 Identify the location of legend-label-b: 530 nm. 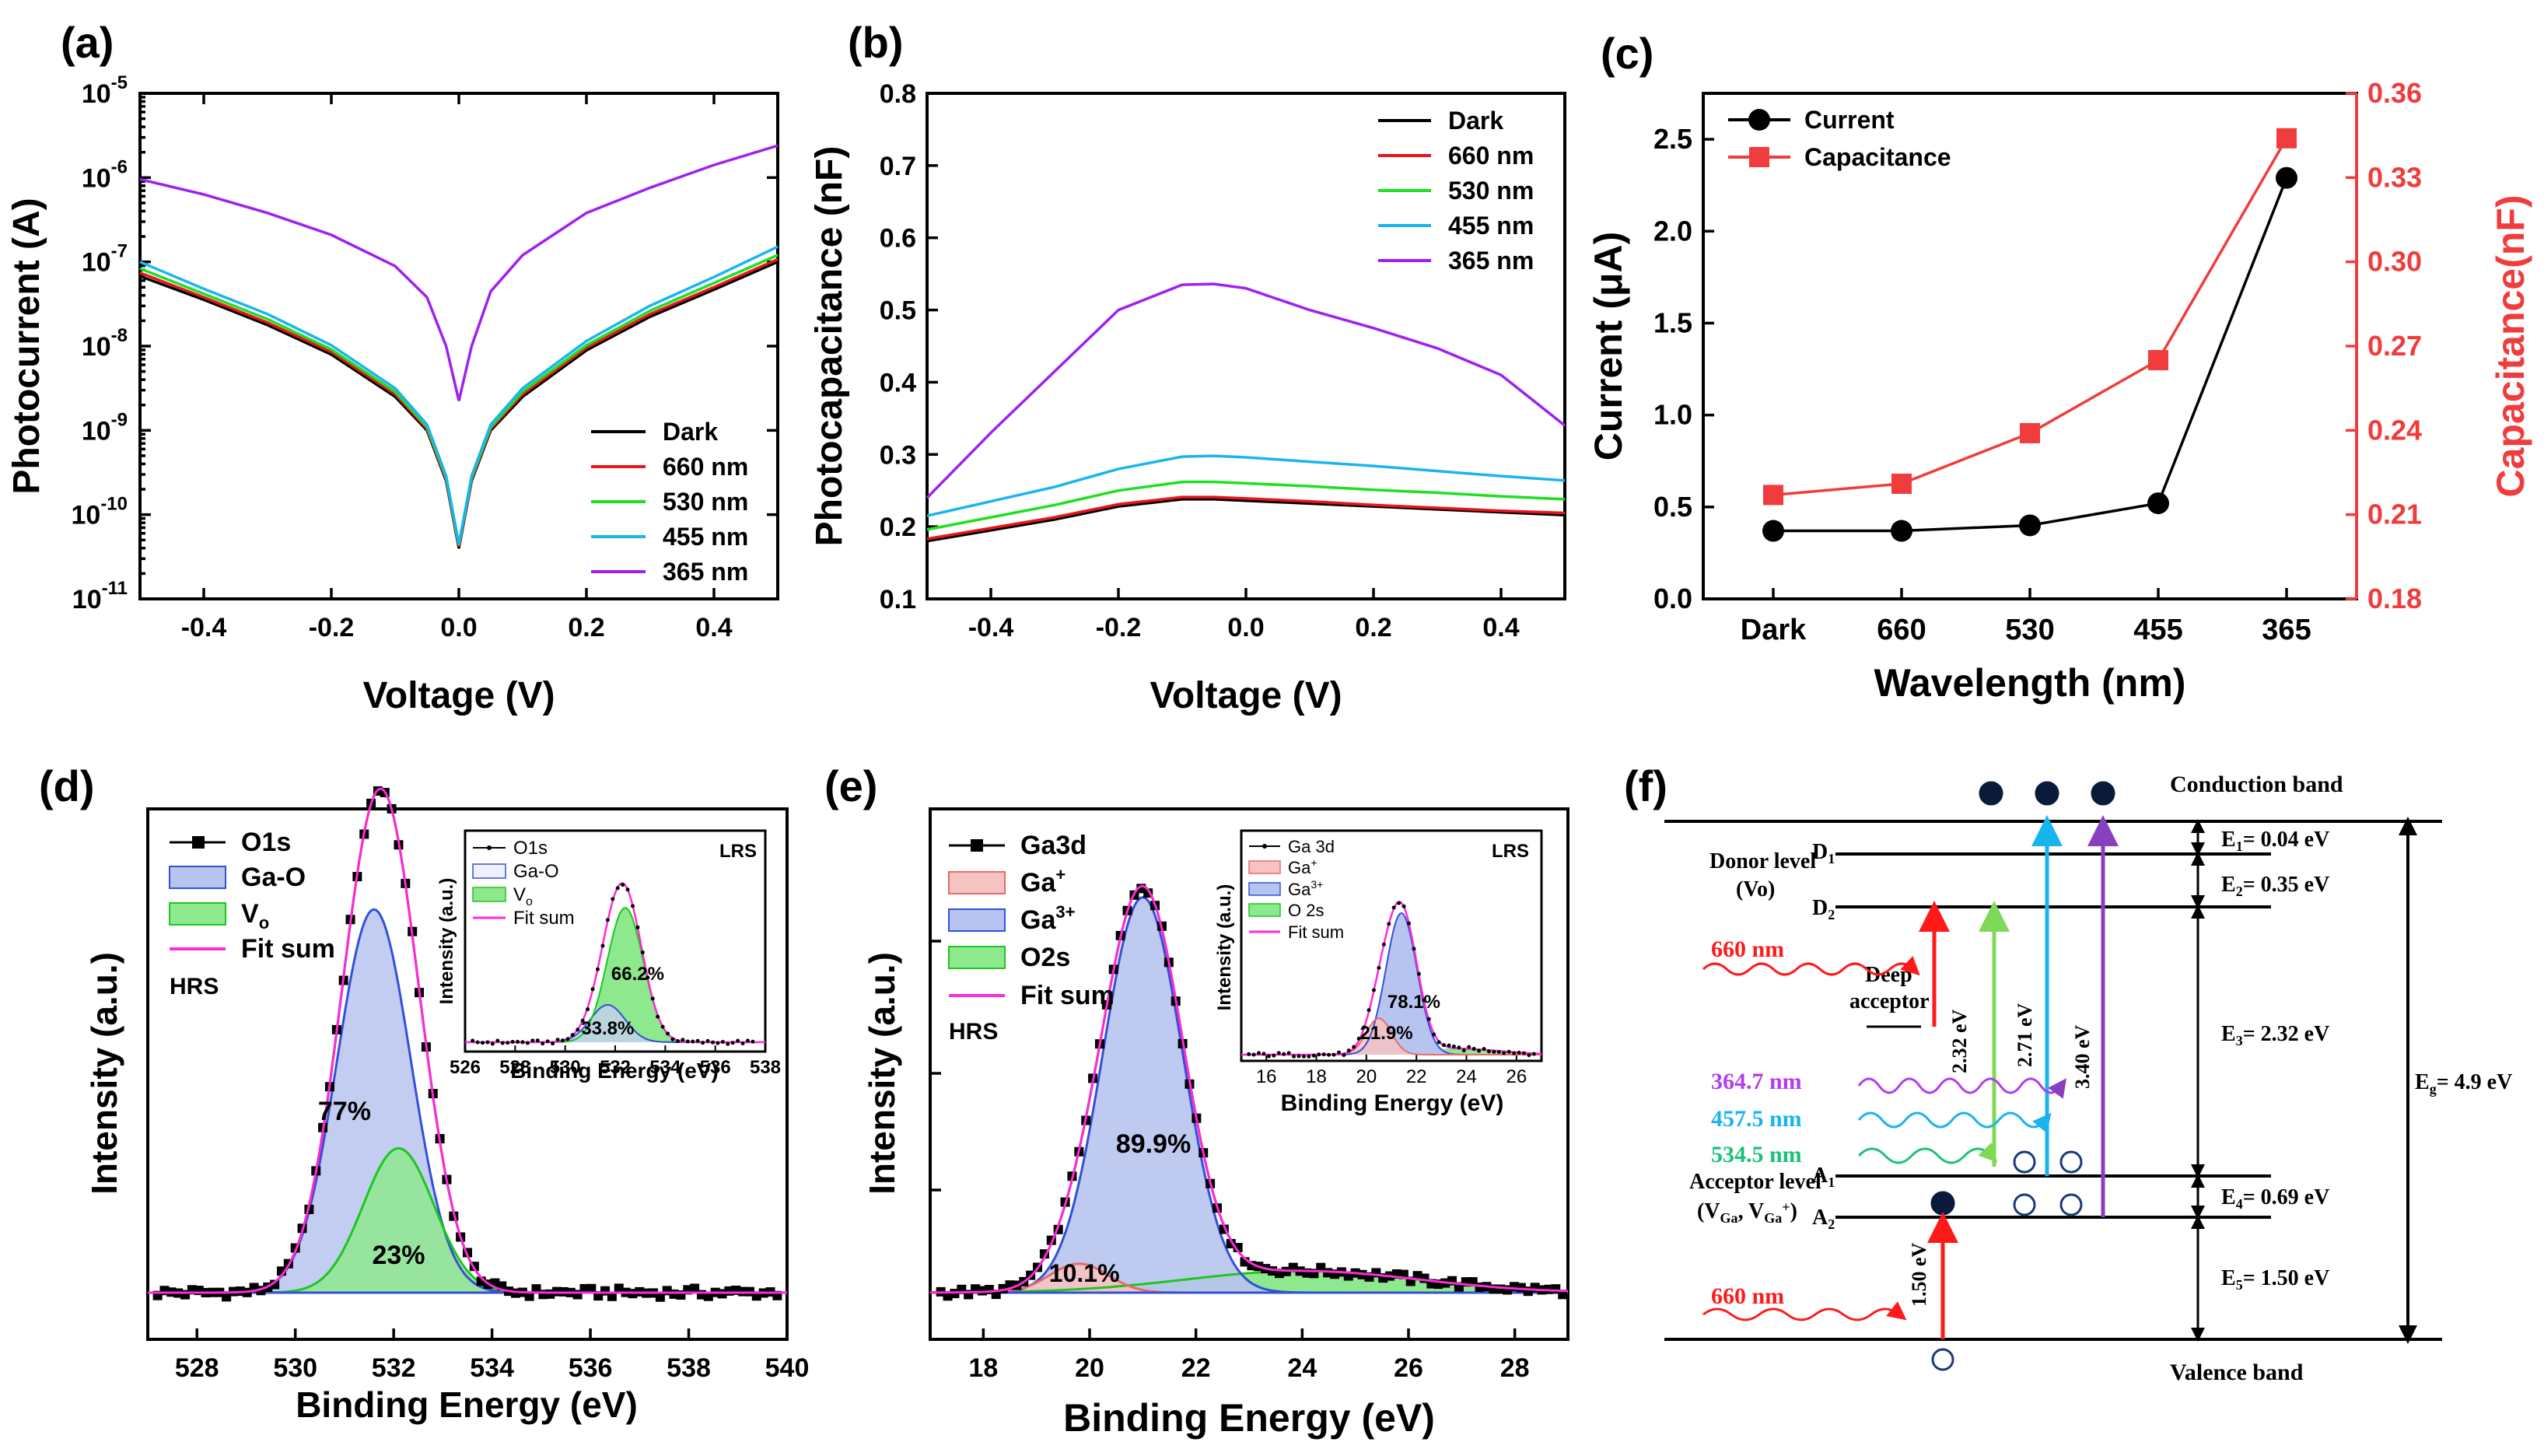
(1491, 191).